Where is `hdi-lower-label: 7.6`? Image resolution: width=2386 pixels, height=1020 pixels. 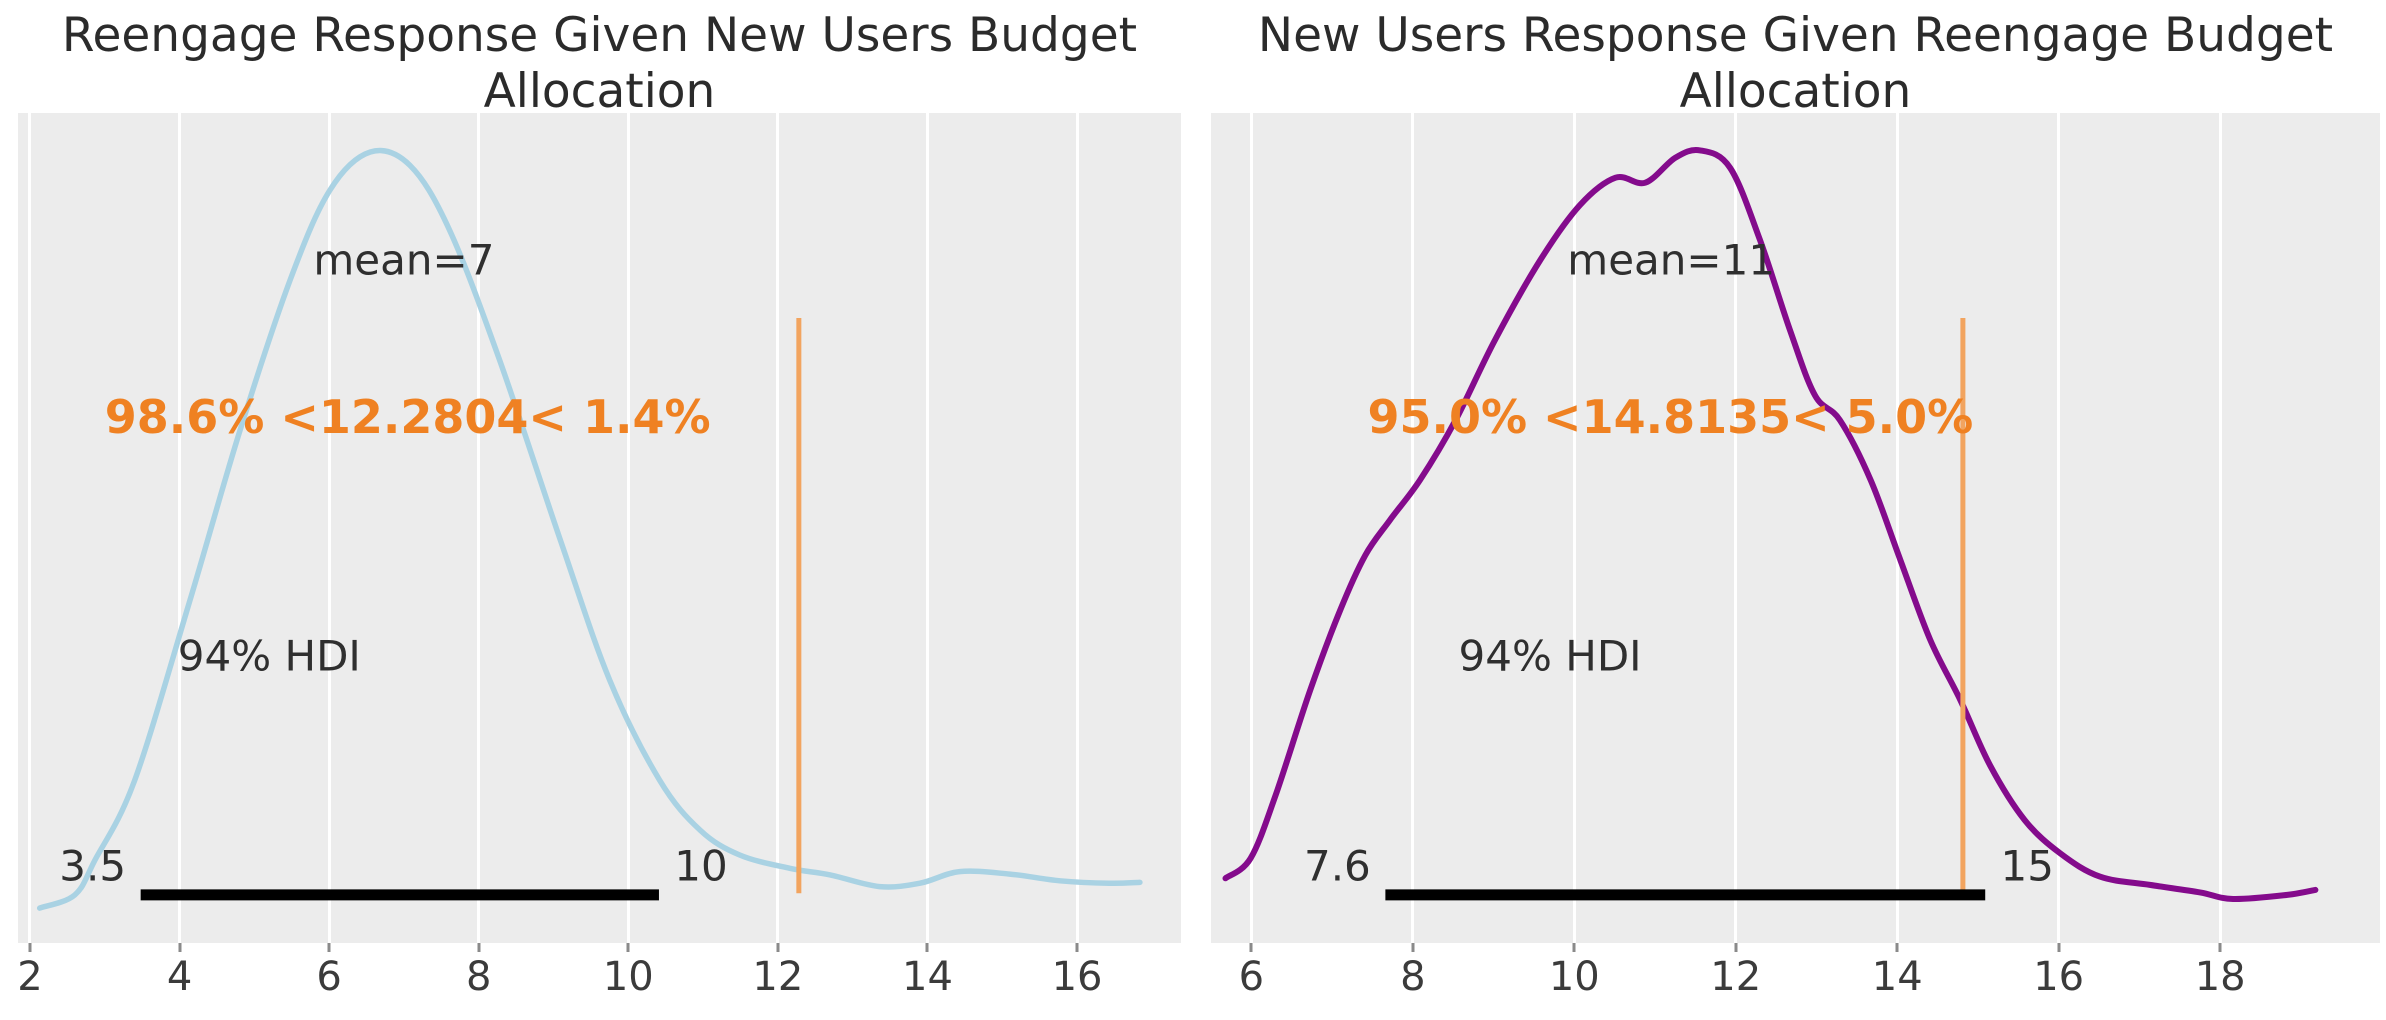 hdi-lower-label: 7.6 is located at coordinates (1337, 866).